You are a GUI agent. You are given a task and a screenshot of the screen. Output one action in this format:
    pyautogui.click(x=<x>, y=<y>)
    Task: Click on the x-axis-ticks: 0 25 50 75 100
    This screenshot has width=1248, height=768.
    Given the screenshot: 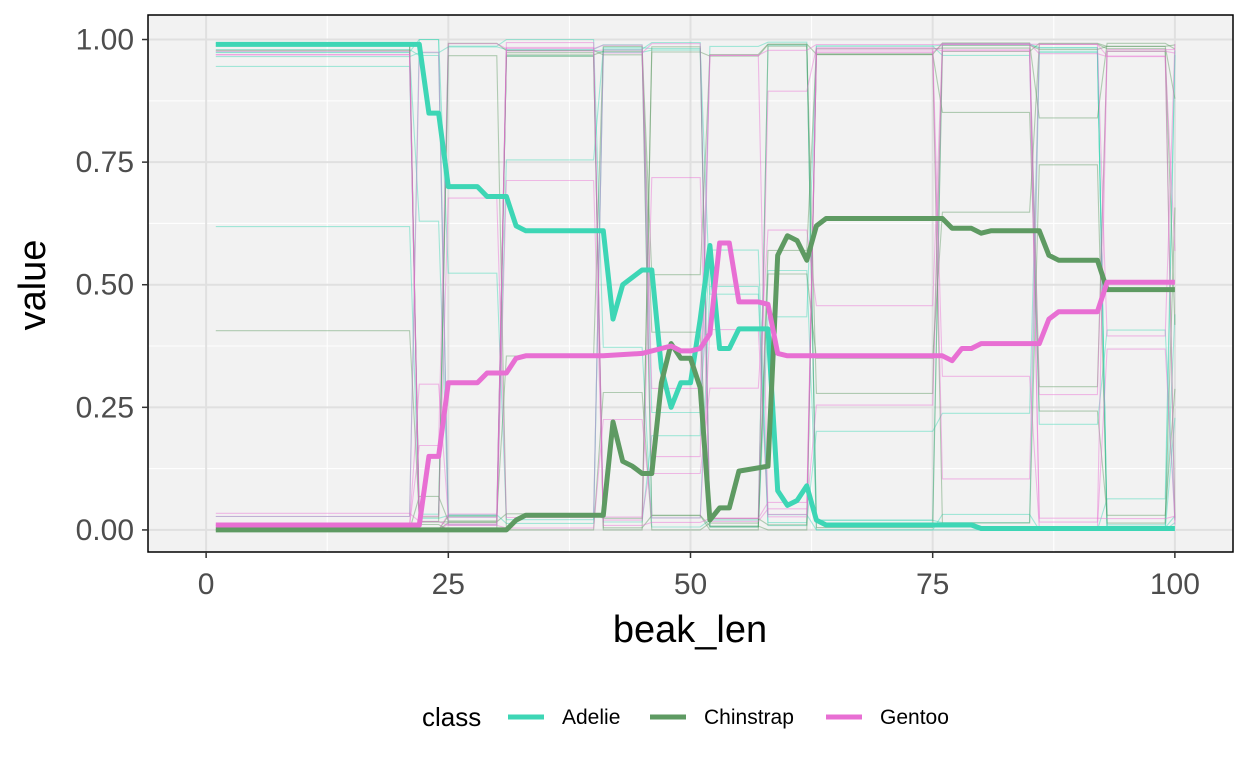 What is the action you would take?
    pyautogui.click(x=699, y=576)
    